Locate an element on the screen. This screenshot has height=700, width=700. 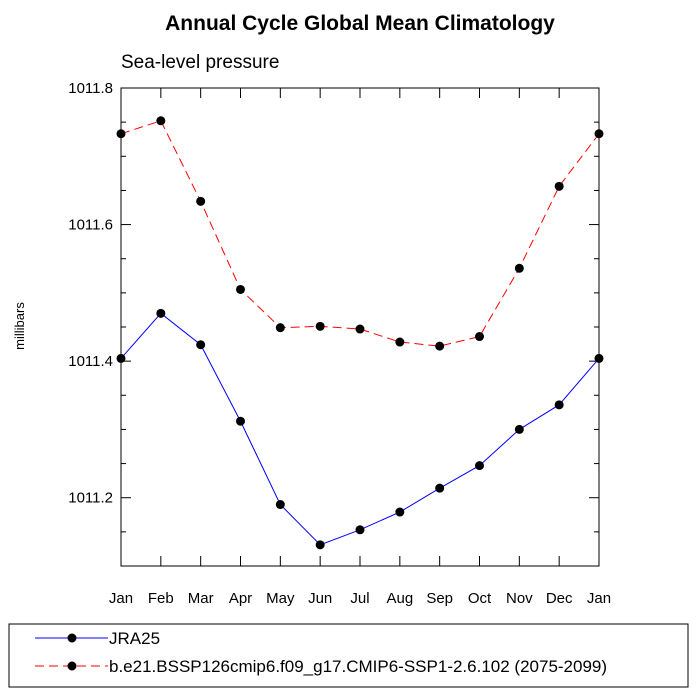
y-tick-label: 1011.6 is located at coordinates (90, 225).